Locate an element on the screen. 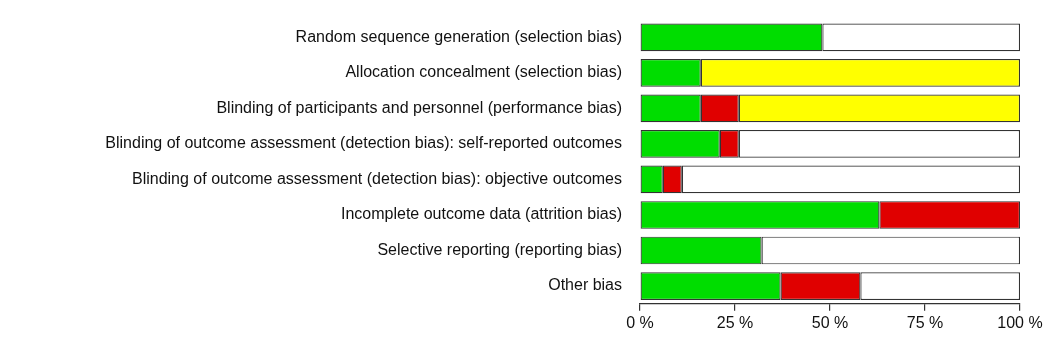 Image resolution: width=1046 pixels, height=338 pixels. y-tick-label: Blinding of outcome assessment (detection bias): self-reported outcomes is located at coordinates (363, 143).